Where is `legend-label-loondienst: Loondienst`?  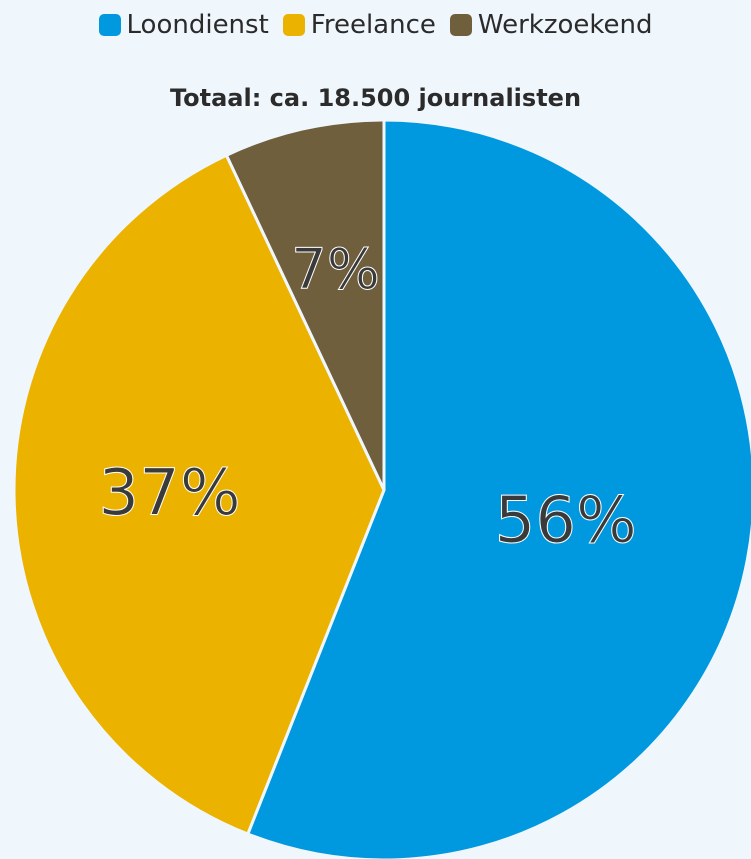 legend-label-loondienst: Loondienst is located at coordinates (197, 25).